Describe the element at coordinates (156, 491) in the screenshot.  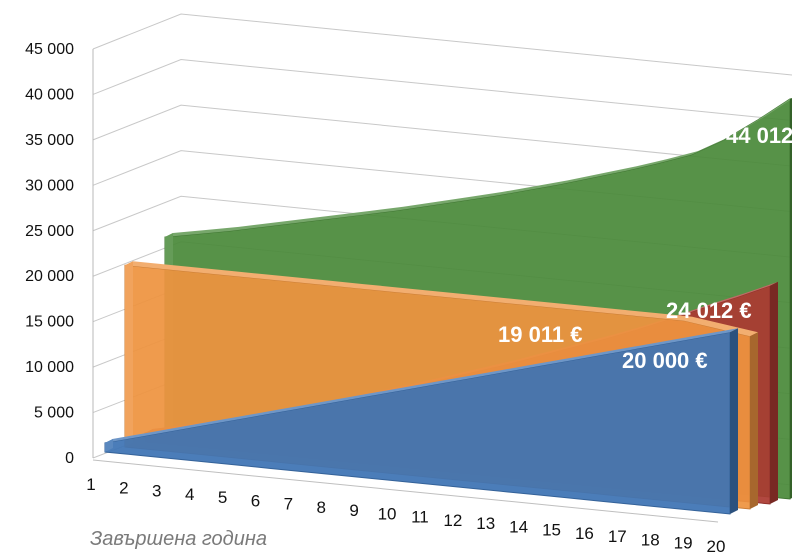
I see `x-tick-label: 3` at that location.